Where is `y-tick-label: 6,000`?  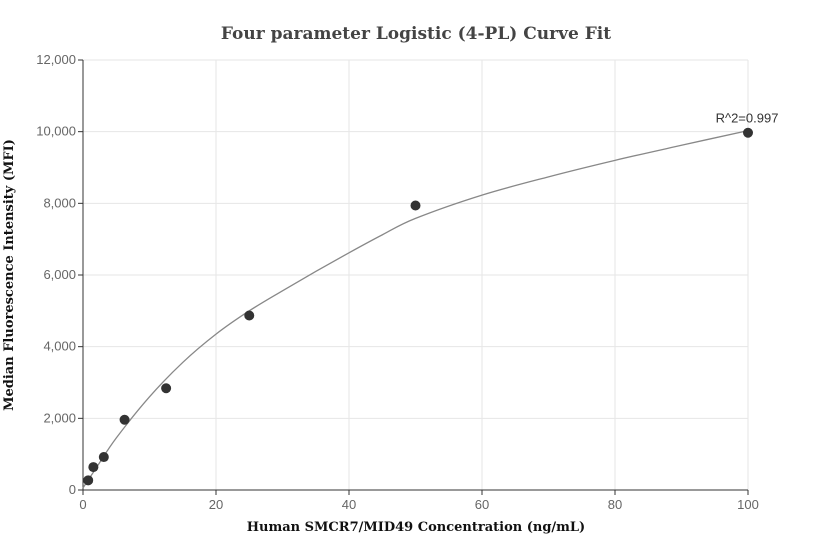
y-tick-label: 6,000 is located at coordinates (59, 274).